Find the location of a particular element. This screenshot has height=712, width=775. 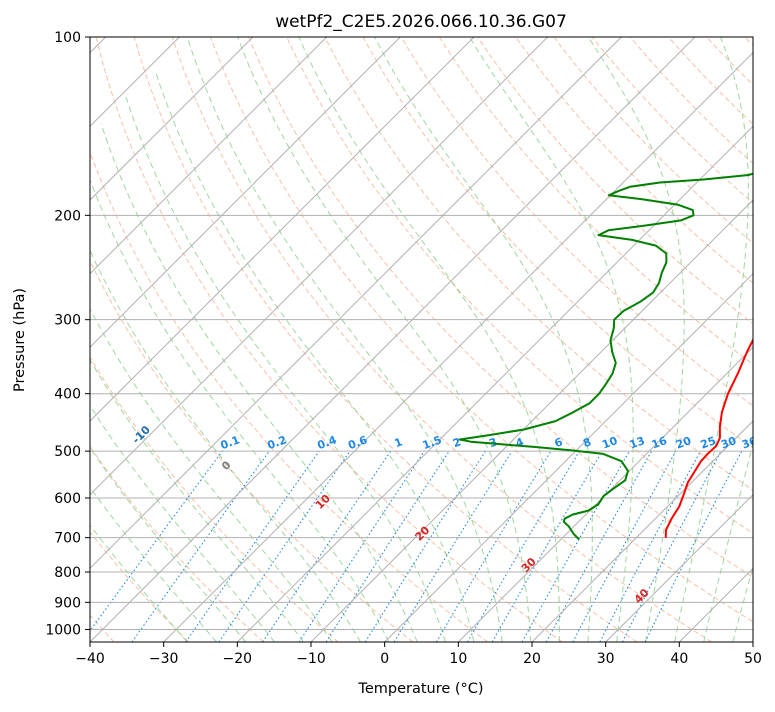

y-tick-label: 900 is located at coordinates (67, 603).